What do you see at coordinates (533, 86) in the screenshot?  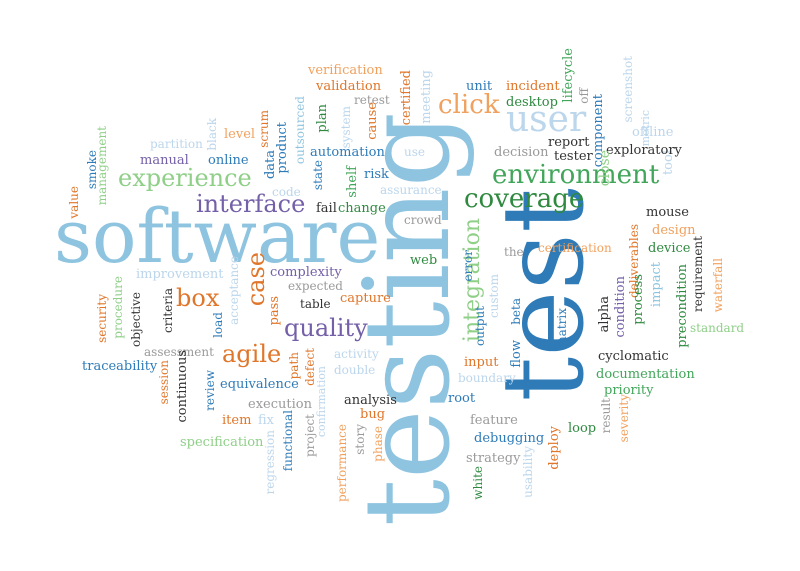 I see `word: incident` at bounding box center [533, 86].